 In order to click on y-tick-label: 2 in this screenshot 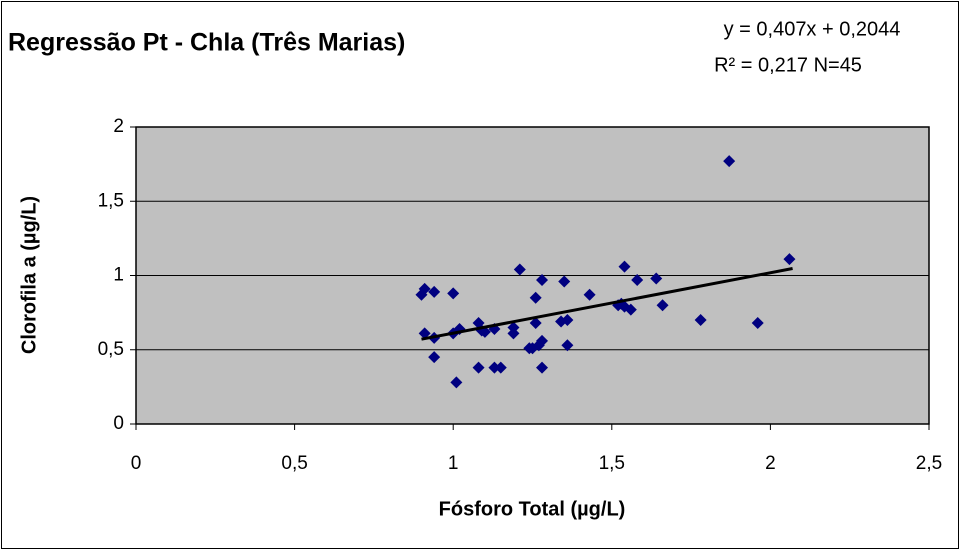, I will do `click(118, 126)`.